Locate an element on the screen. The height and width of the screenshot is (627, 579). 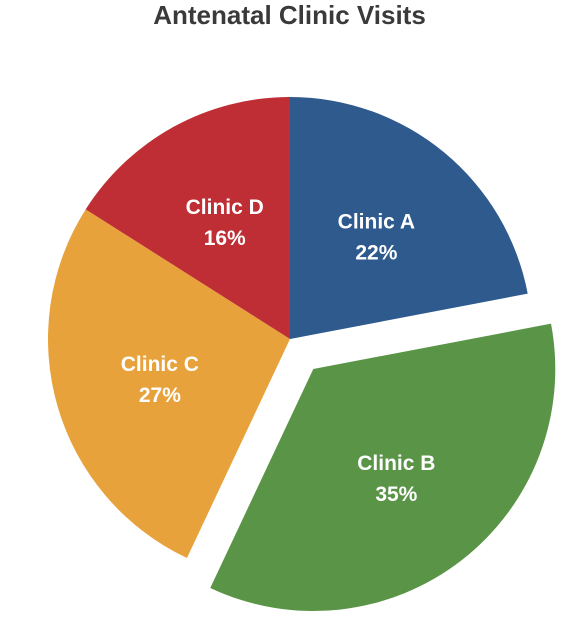
slice-value-clinic-c: 27% is located at coordinates (160, 395).